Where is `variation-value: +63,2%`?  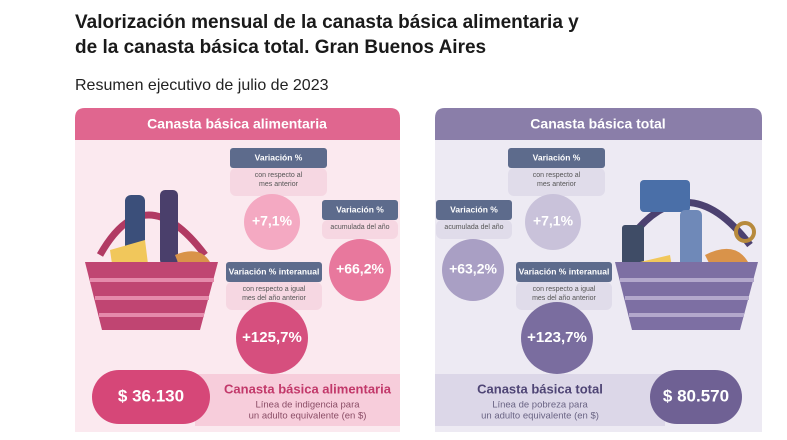 variation-value: +63,2% is located at coordinates (473, 269).